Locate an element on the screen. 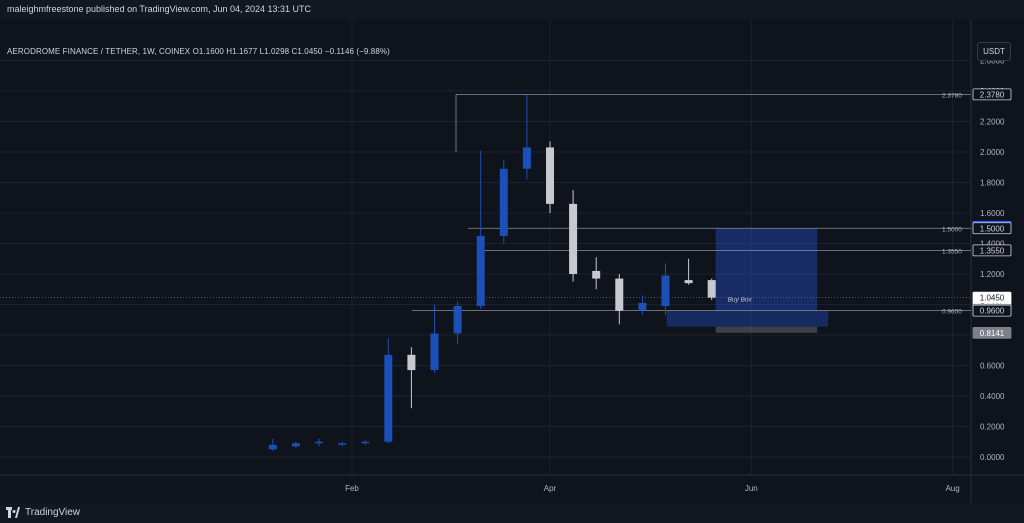 The width and height of the screenshot is (1024, 523). y-tick-label: 0.6000 is located at coordinates (992, 366).